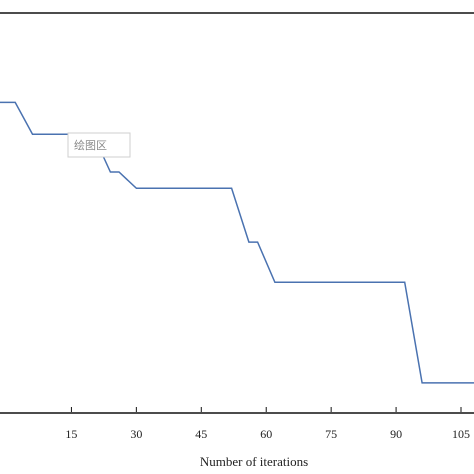 The width and height of the screenshot is (474, 474). Describe the element at coordinates (396, 434) in the screenshot. I see `x-tick-label: 90` at that location.